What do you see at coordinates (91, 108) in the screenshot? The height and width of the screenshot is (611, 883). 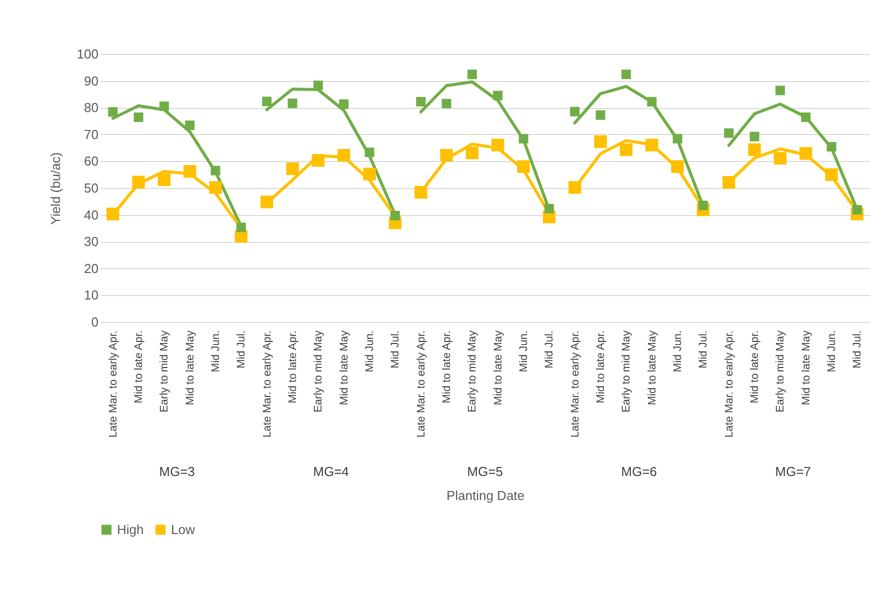 I see `y-tick-label: 80` at bounding box center [91, 108].